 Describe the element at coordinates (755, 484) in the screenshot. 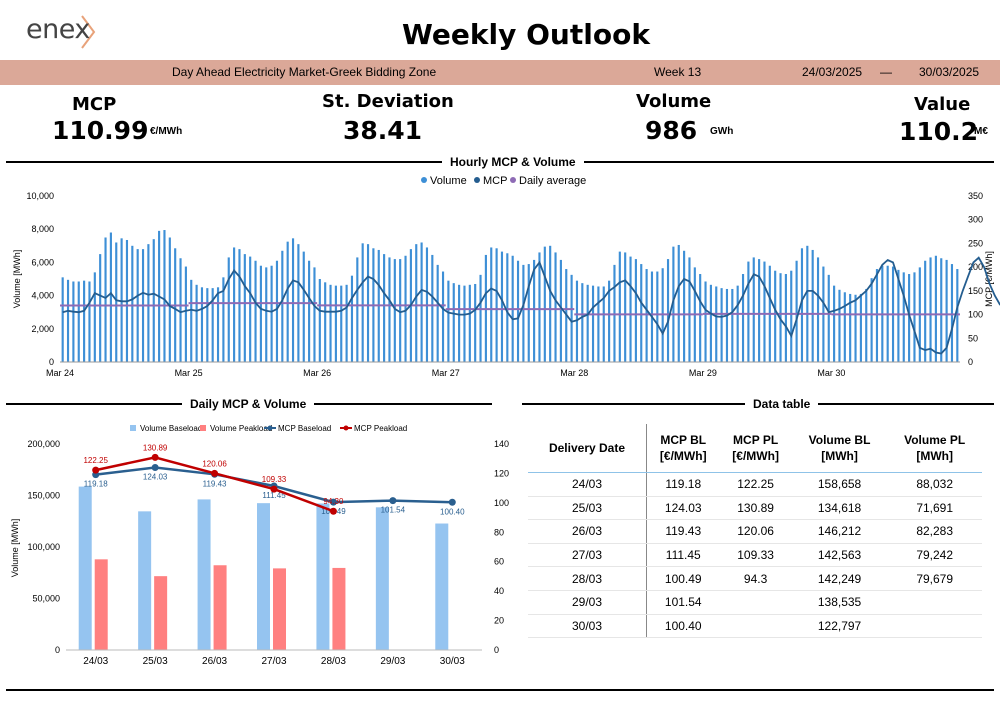

I see `table-cell: 122.25` at that location.